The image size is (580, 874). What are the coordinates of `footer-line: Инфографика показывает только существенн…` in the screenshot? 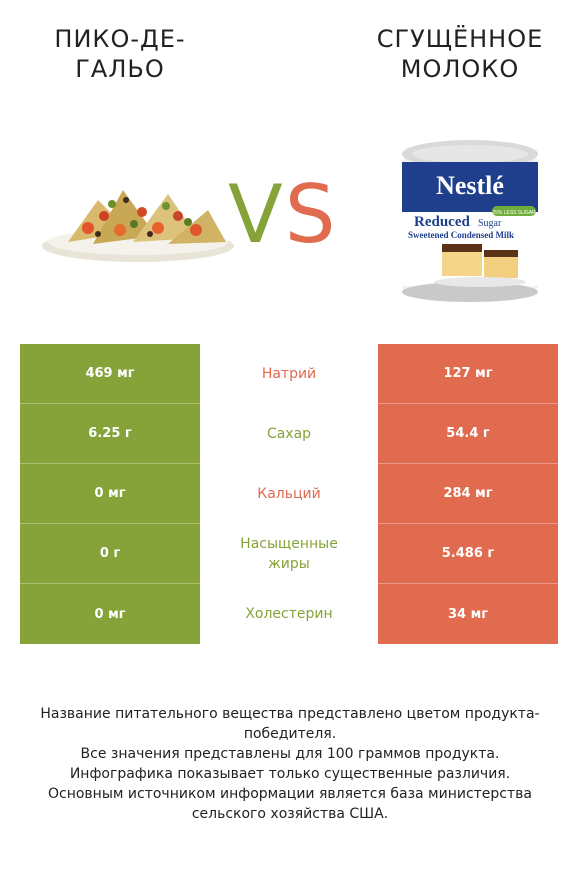 It's located at (290, 774).